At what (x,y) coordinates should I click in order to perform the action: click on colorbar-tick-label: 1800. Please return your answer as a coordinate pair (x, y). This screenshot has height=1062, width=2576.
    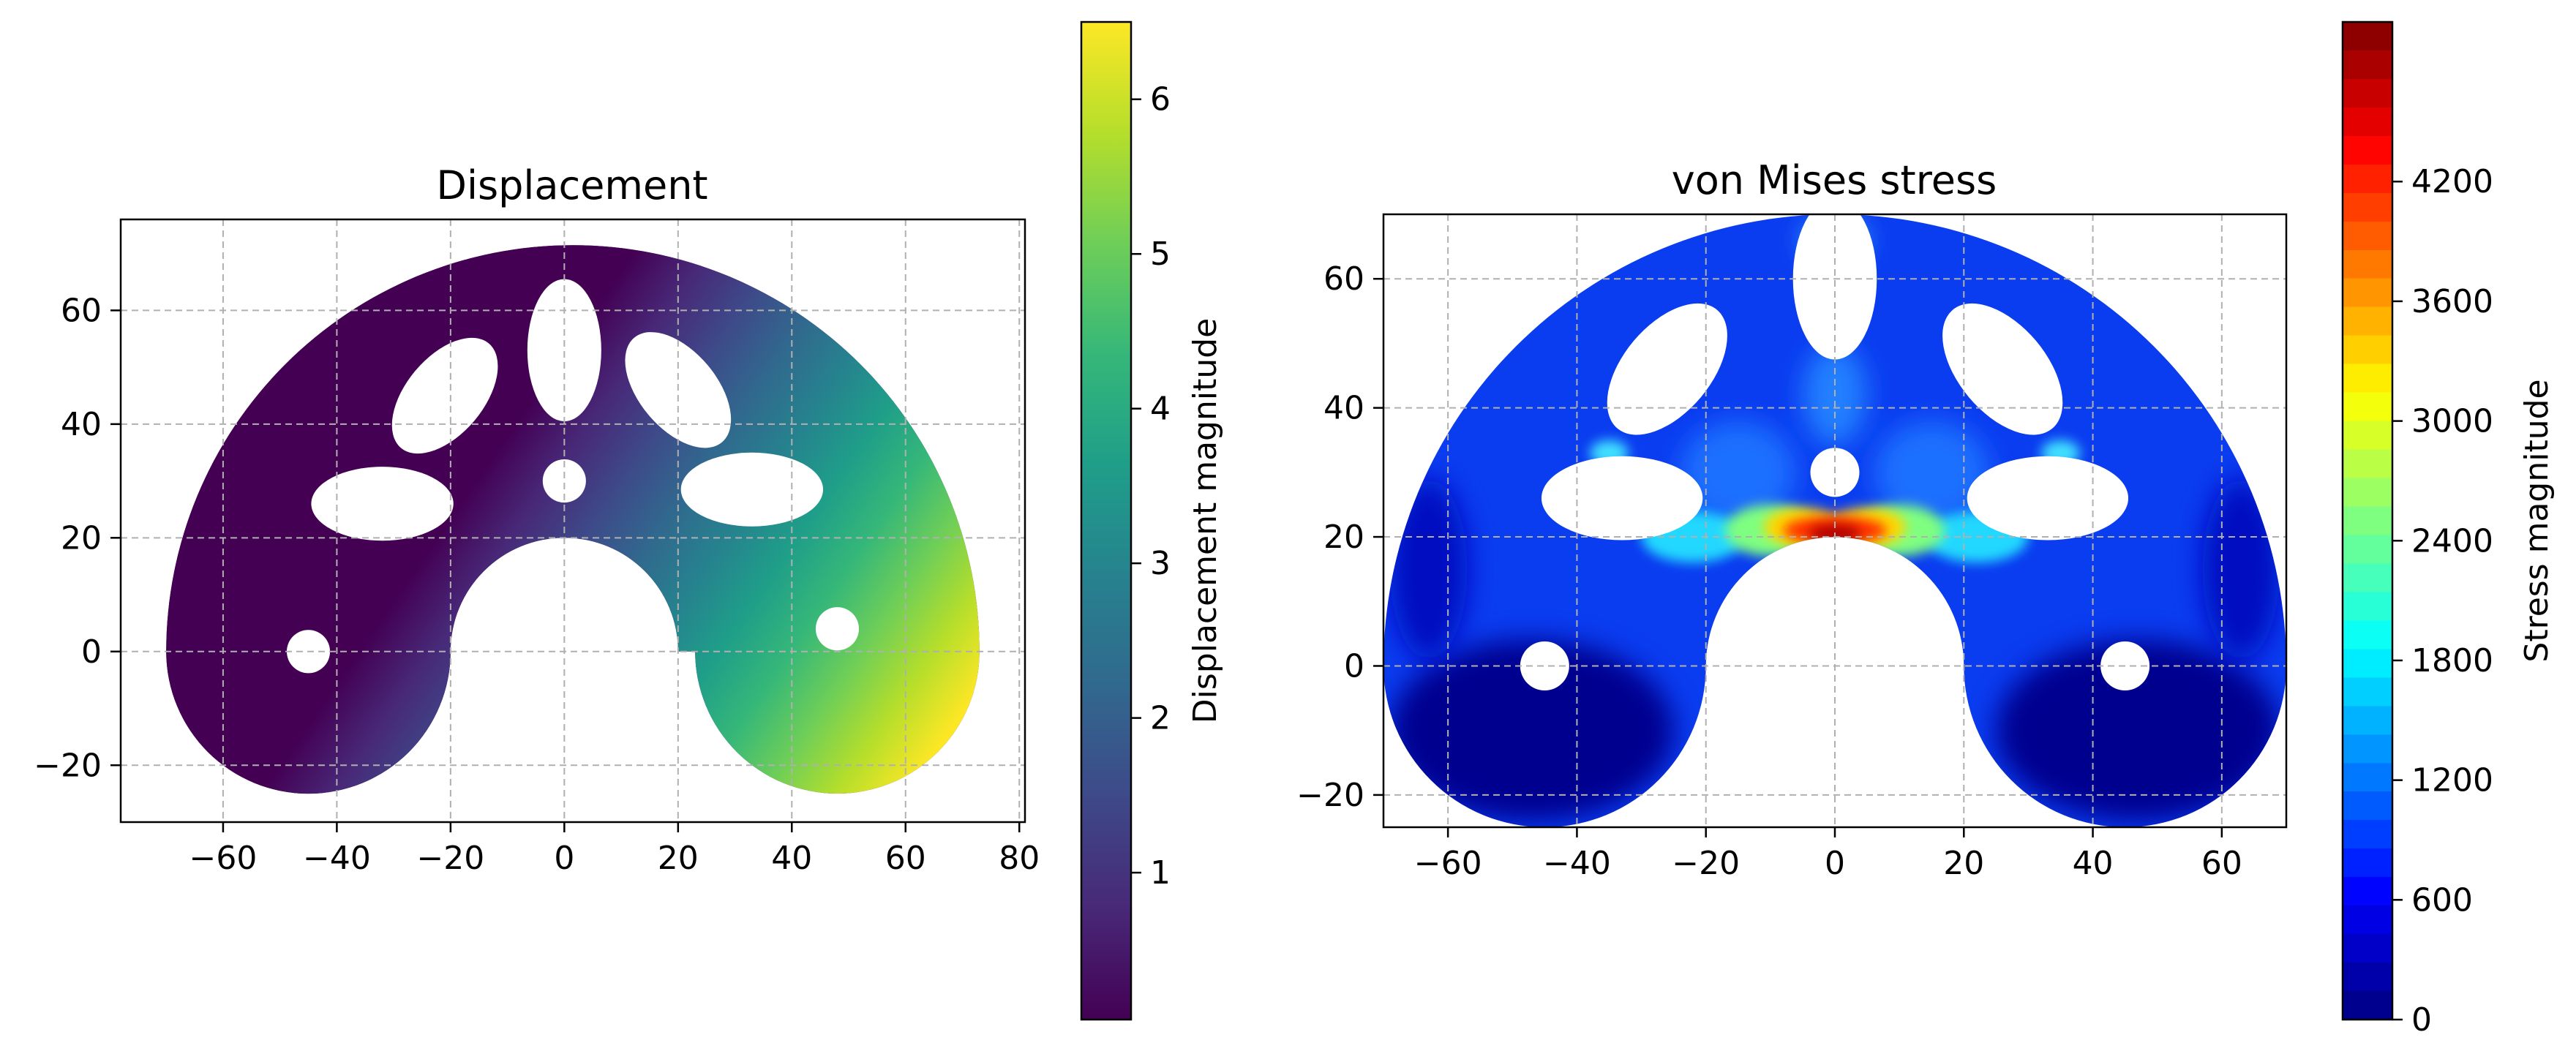
    Looking at the image, I should click on (2452, 661).